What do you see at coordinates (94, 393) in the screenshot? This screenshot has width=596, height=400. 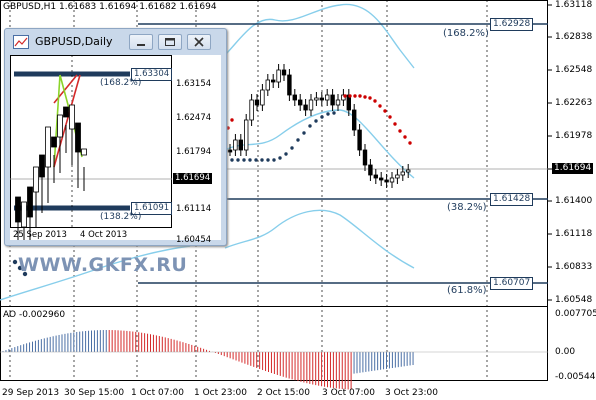 I see `time-axis-label: 30 Sep 15:00` at bounding box center [94, 393].